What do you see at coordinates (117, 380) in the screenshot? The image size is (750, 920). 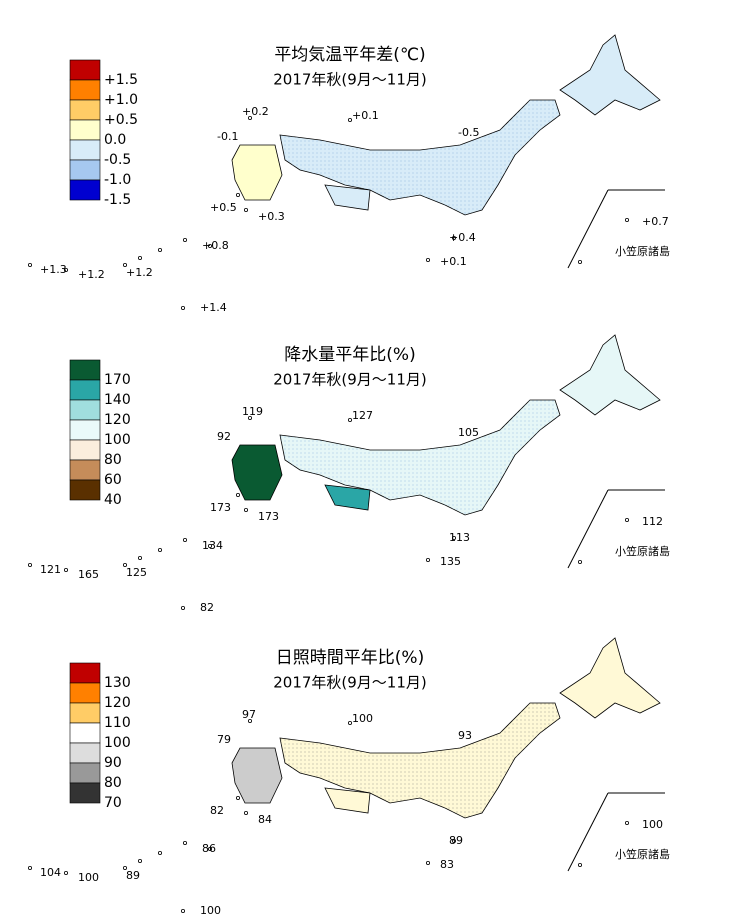 I see `legend-label: 170` at bounding box center [117, 380].